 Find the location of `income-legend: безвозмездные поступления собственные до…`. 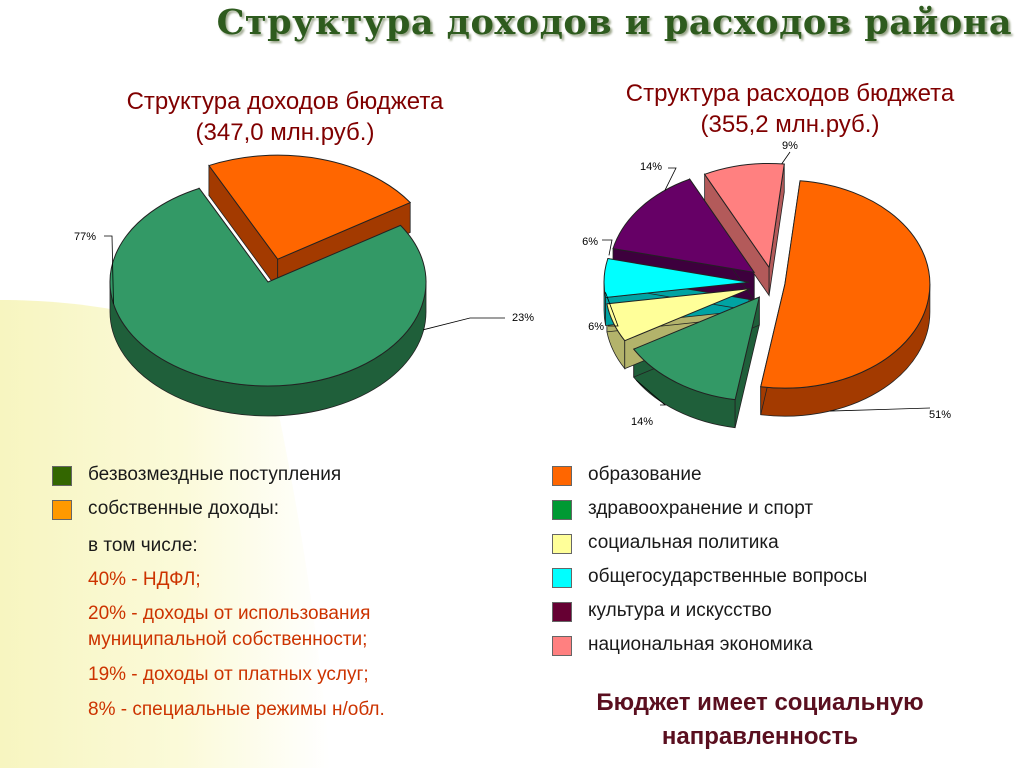

income-legend: безвозмездные поступления собственные до… is located at coordinates (282, 498).